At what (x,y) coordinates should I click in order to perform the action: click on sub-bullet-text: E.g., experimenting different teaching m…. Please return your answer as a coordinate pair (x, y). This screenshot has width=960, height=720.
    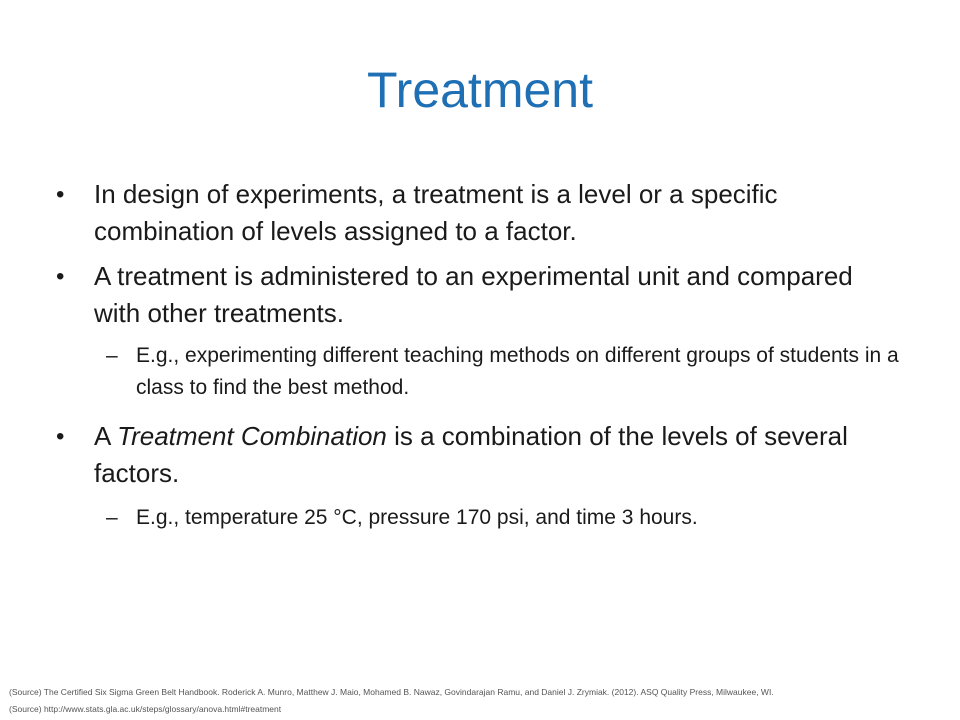
    Looking at the image, I should click on (517, 371).